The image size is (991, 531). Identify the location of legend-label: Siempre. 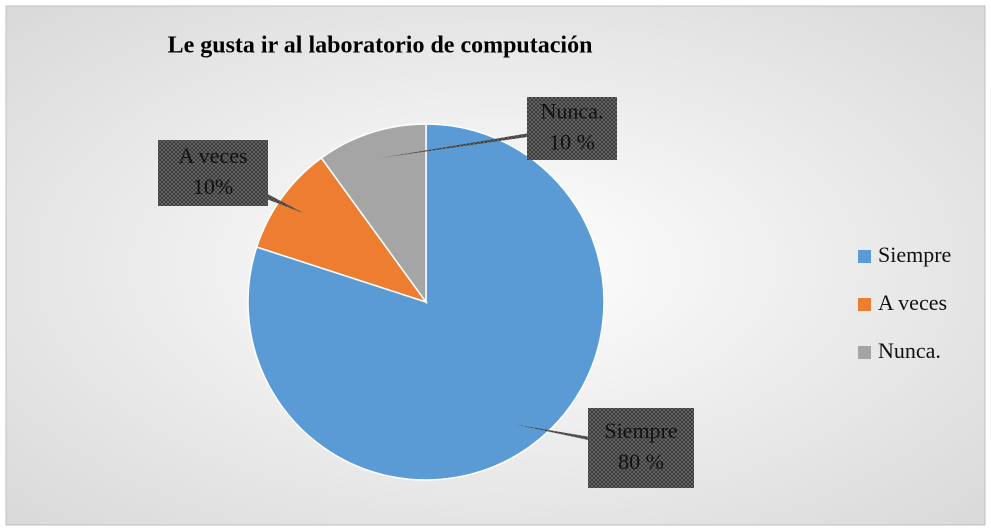
(914, 254).